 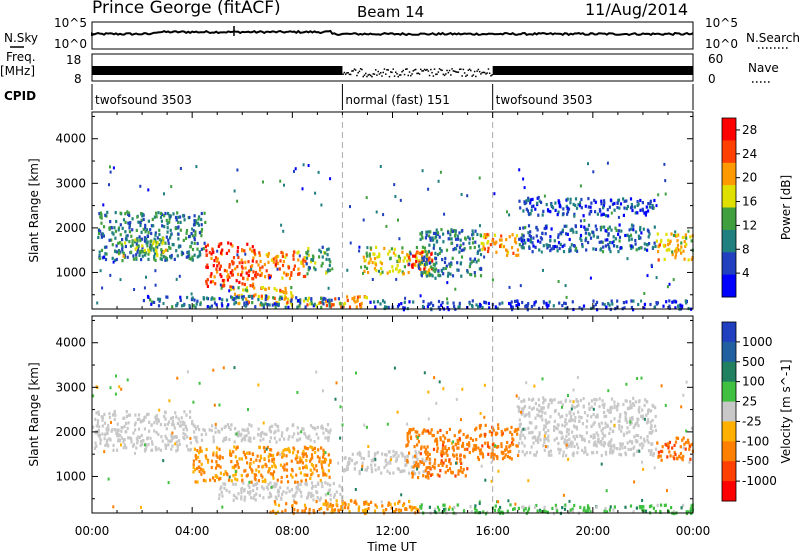 What do you see at coordinates (755, 461) in the screenshot?
I see `colorbar-tick-label: -500` at bounding box center [755, 461].